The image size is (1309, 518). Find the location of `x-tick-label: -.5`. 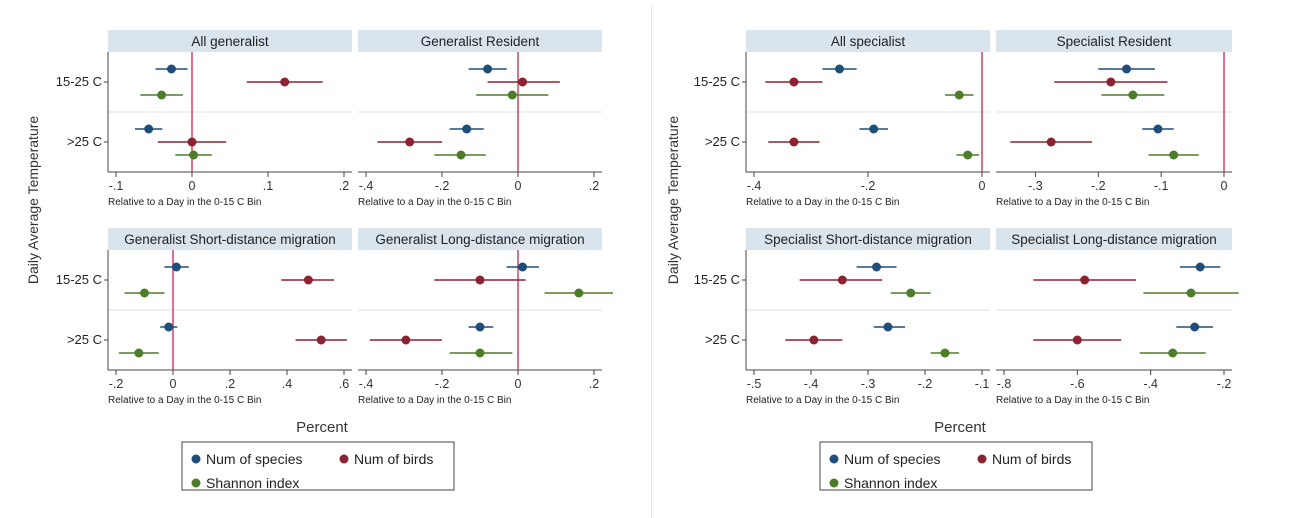

x-tick-label: -.5 is located at coordinates (754, 384).